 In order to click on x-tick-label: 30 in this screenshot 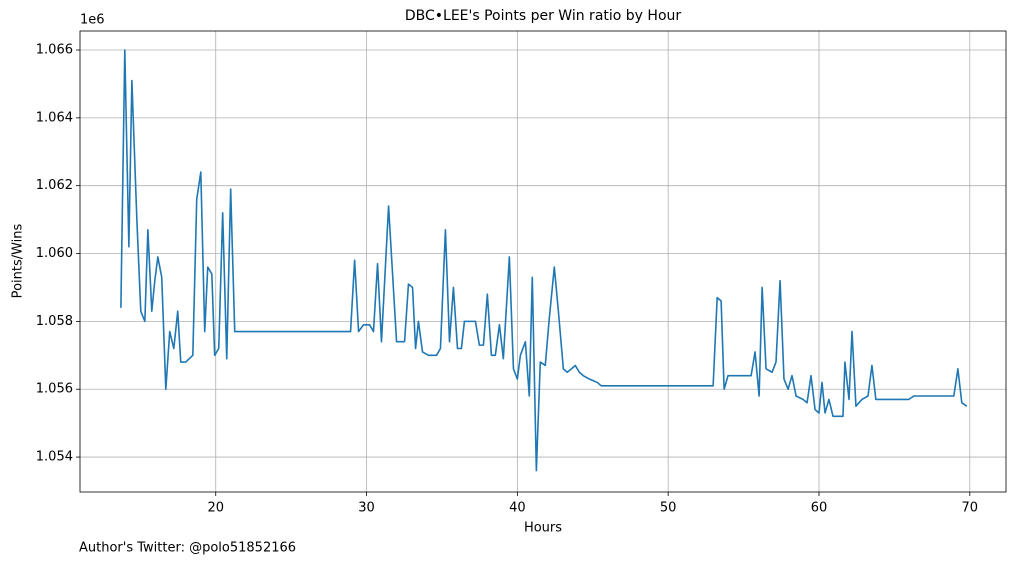, I will do `click(366, 508)`.